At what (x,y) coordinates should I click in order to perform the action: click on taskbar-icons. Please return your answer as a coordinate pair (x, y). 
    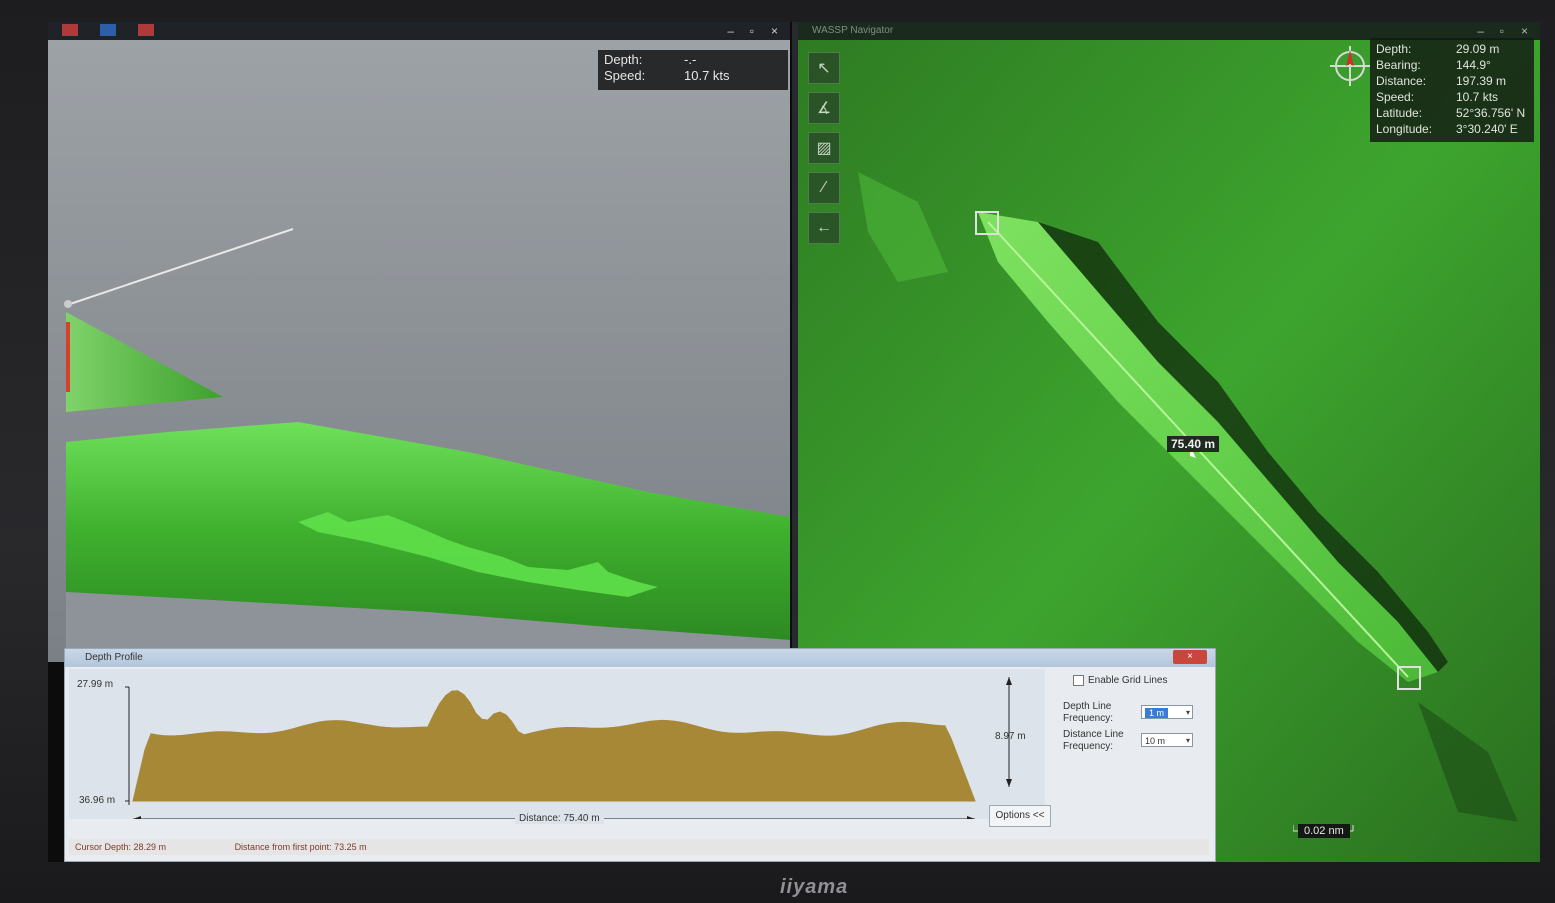
    Looking at the image, I should click on (108, 30).